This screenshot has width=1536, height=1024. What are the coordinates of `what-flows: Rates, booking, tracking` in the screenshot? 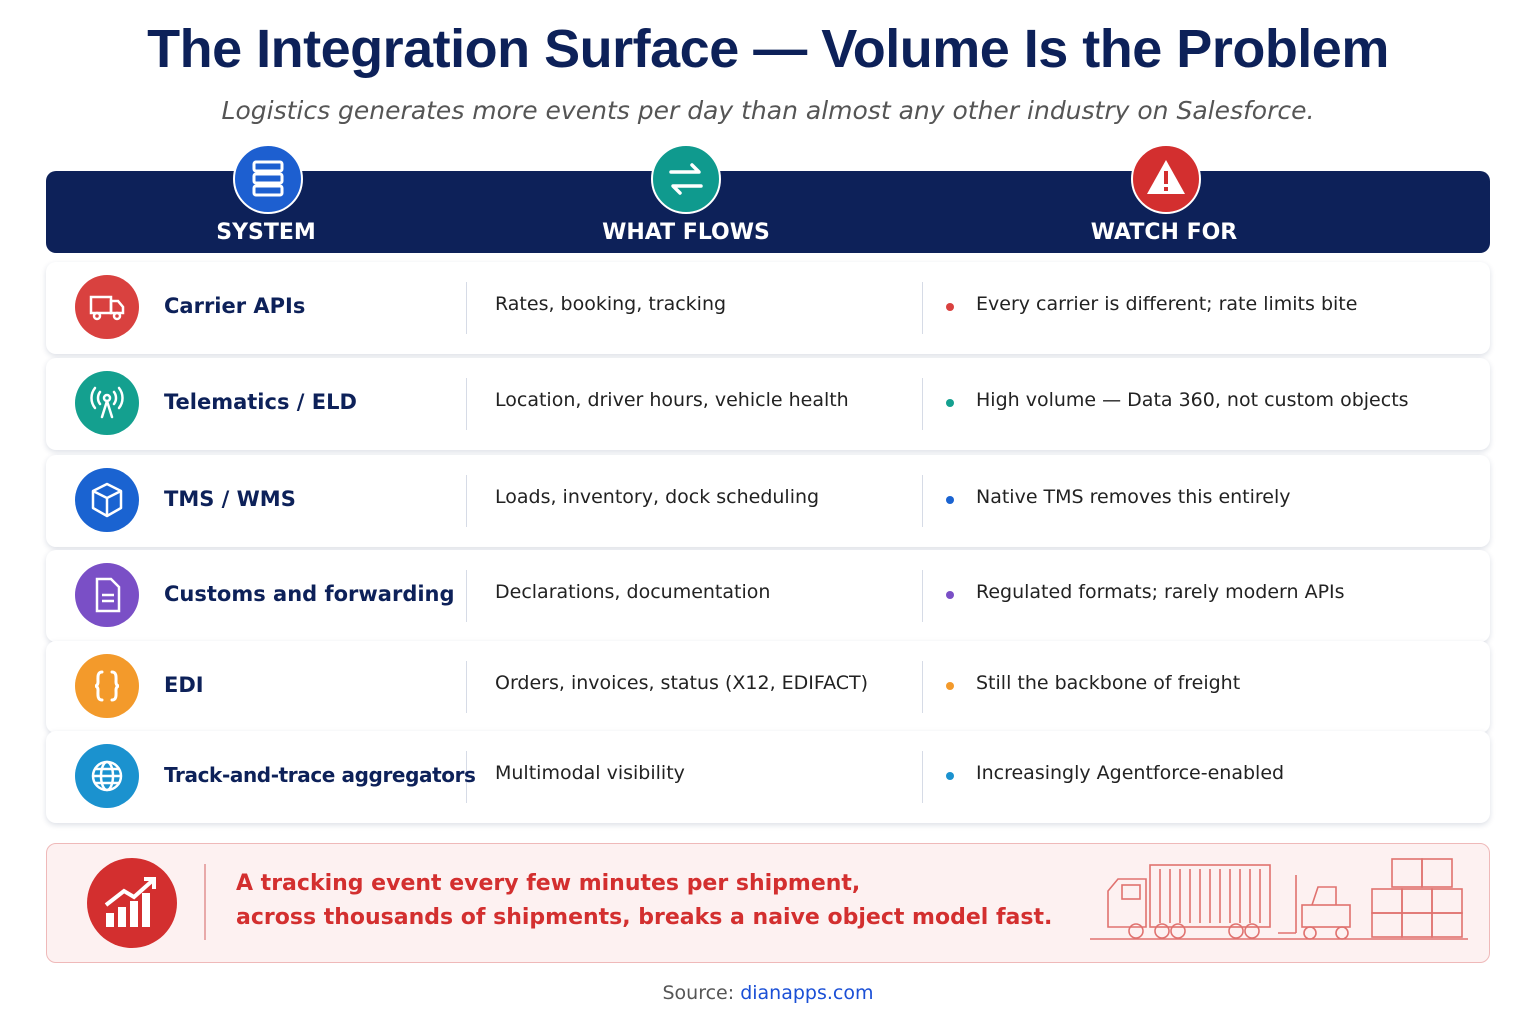 It's located at (611, 304).